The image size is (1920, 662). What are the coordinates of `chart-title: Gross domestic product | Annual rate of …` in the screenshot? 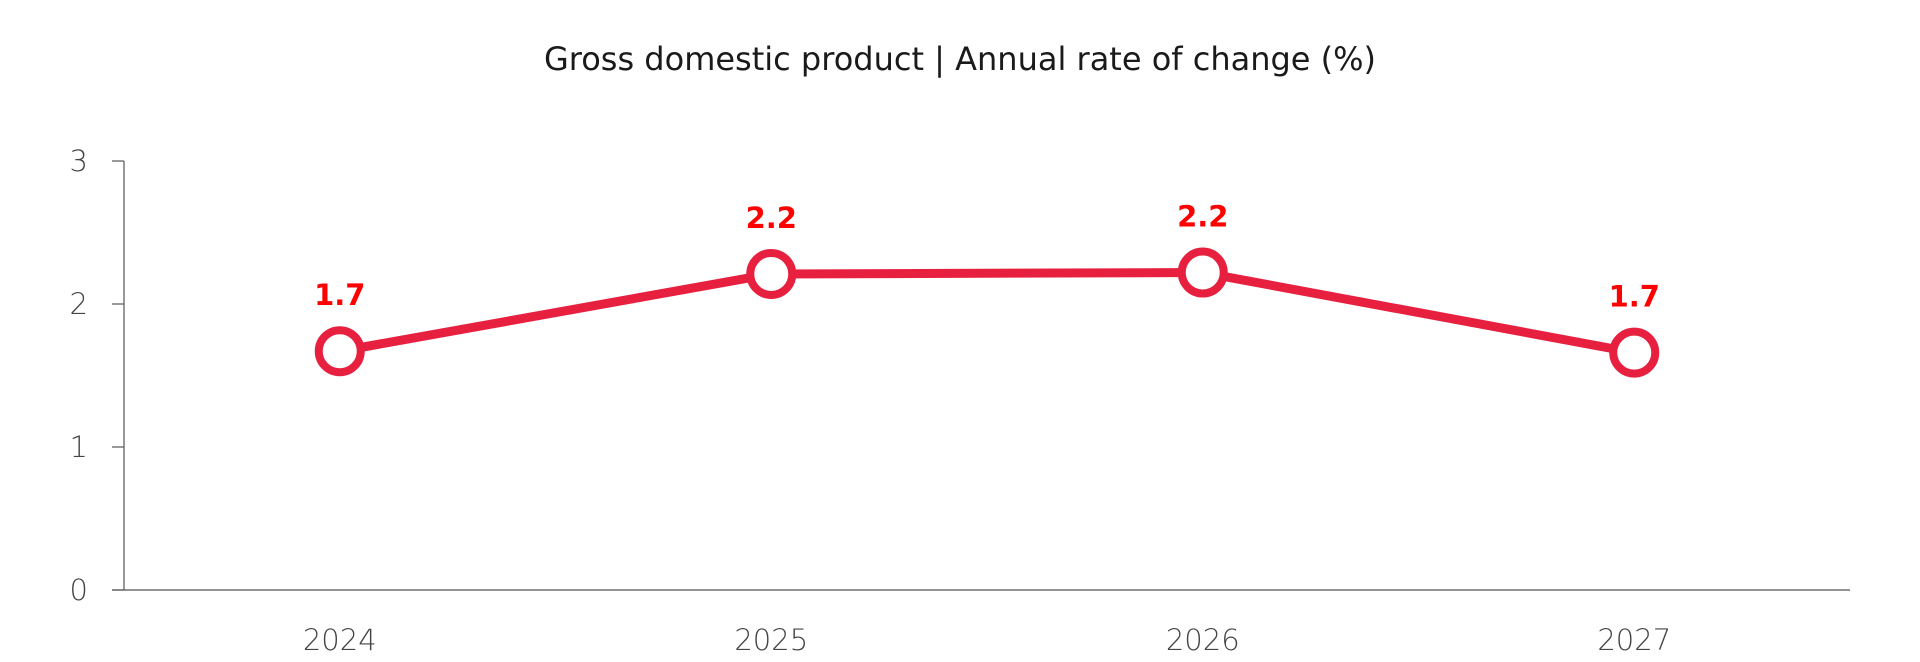 It's located at (960, 59).